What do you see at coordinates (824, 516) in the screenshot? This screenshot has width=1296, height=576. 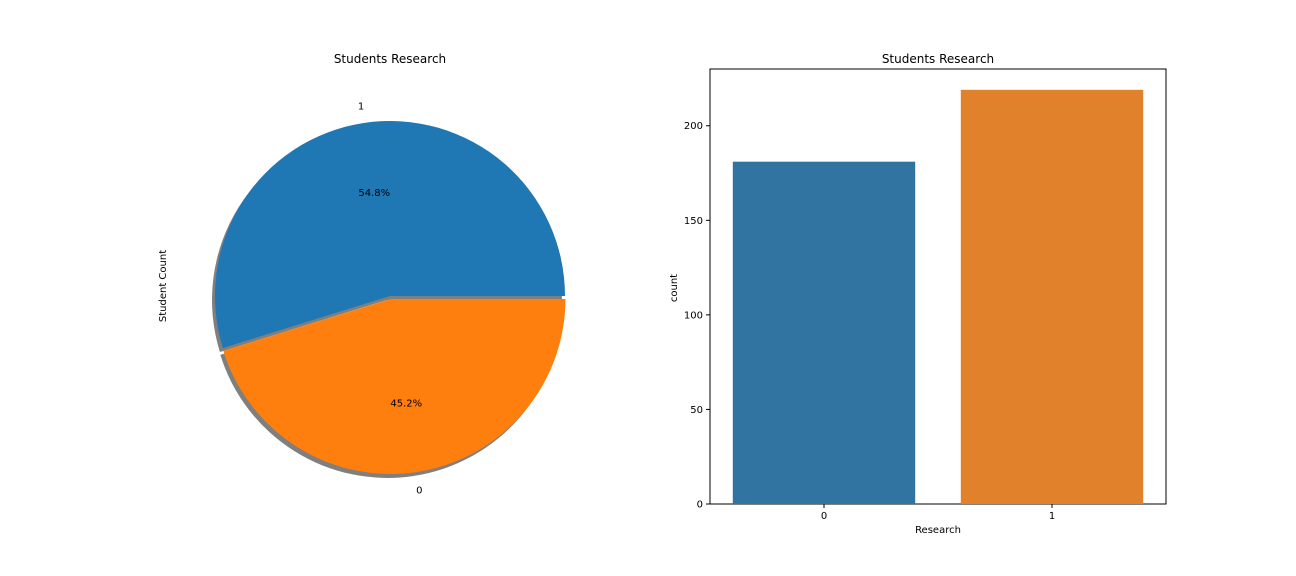 I see `x-tick-label-0: 0` at bounding box center [824, 516].